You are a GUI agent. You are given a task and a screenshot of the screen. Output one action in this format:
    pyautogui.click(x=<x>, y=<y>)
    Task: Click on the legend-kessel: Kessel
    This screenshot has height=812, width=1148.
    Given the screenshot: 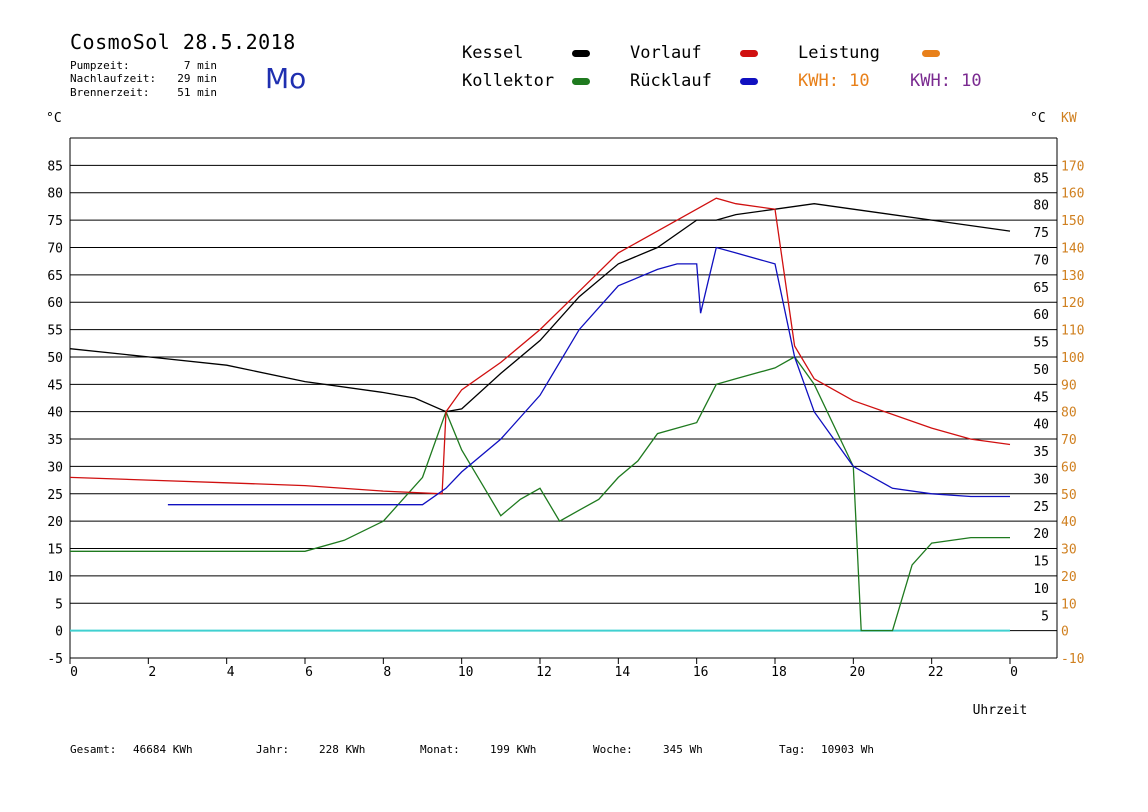 What is the action you would take?
    pyautogui.click(x=493, y=53)
    